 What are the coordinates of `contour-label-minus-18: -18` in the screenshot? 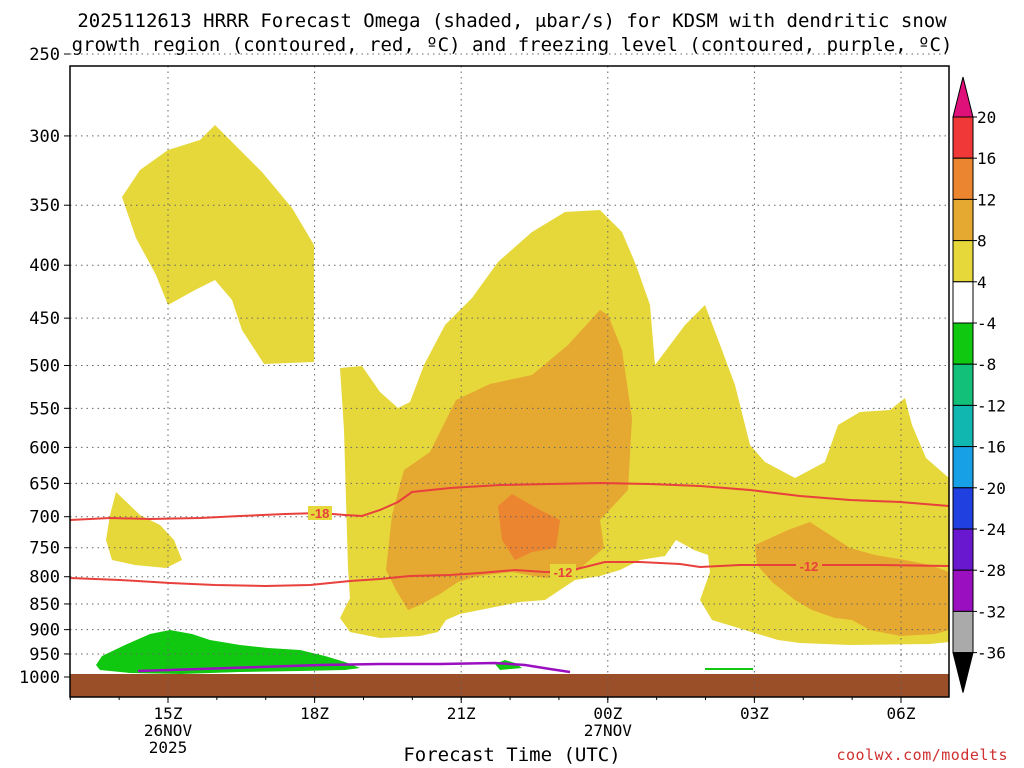 It's located at (320, 513).